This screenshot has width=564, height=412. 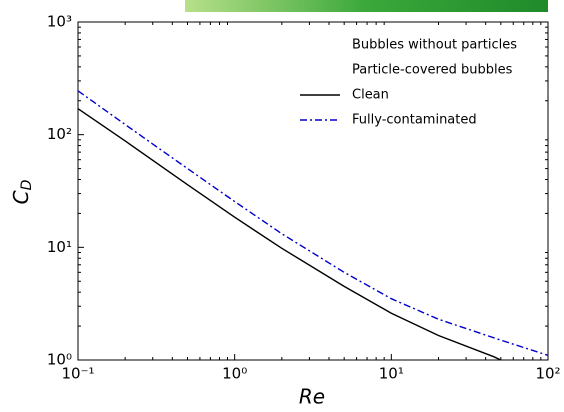 What do you see at coordinates (59, 134) in the screenshot?
I see `y-tick-label: 10²` at bounding box center [59, 134].